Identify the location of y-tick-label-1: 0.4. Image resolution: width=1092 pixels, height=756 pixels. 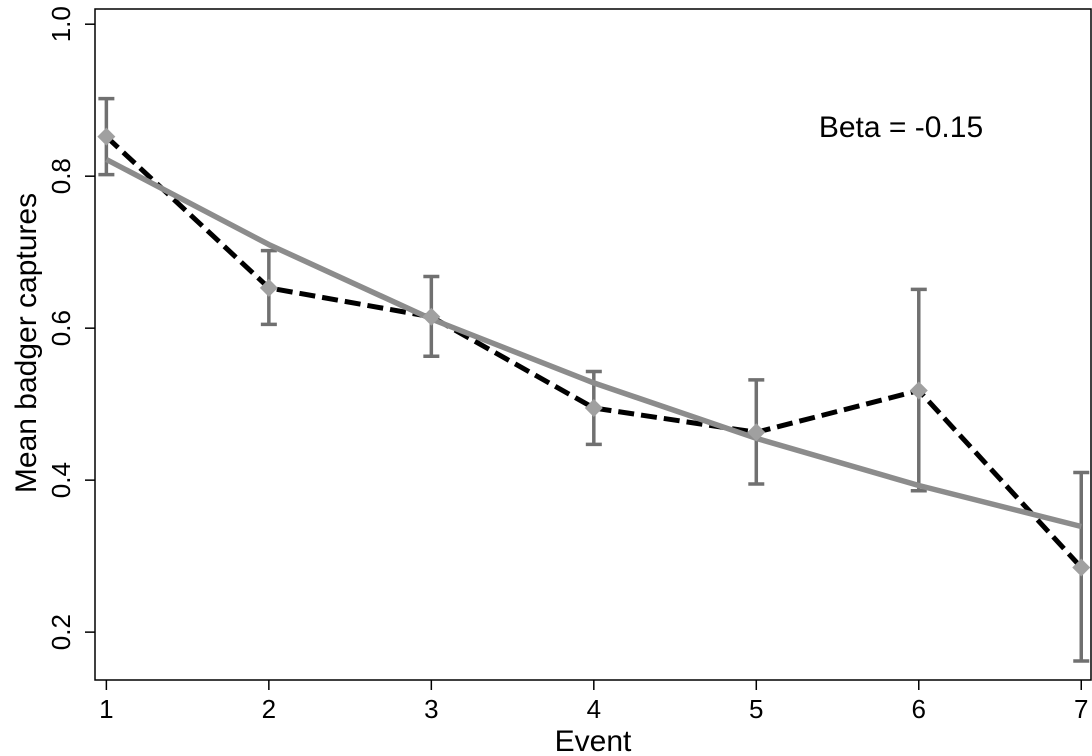
(61, 480).